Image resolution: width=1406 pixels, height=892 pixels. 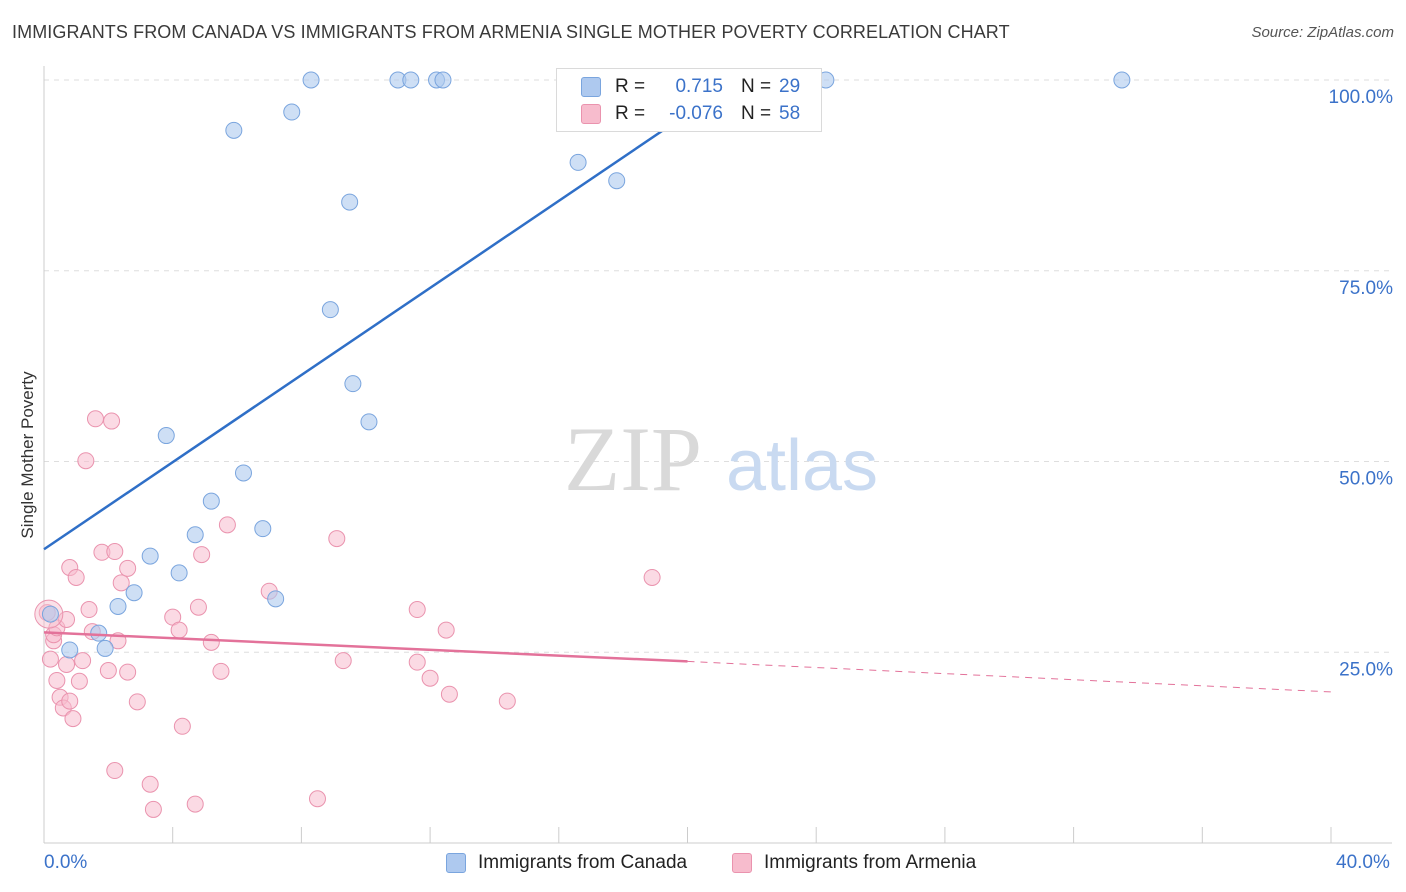 What do you see at coordinates (1322, 32) in the screenshot?
I see `source-label: Source: ZipAtlas.com` at bounding box center [1322, 32].